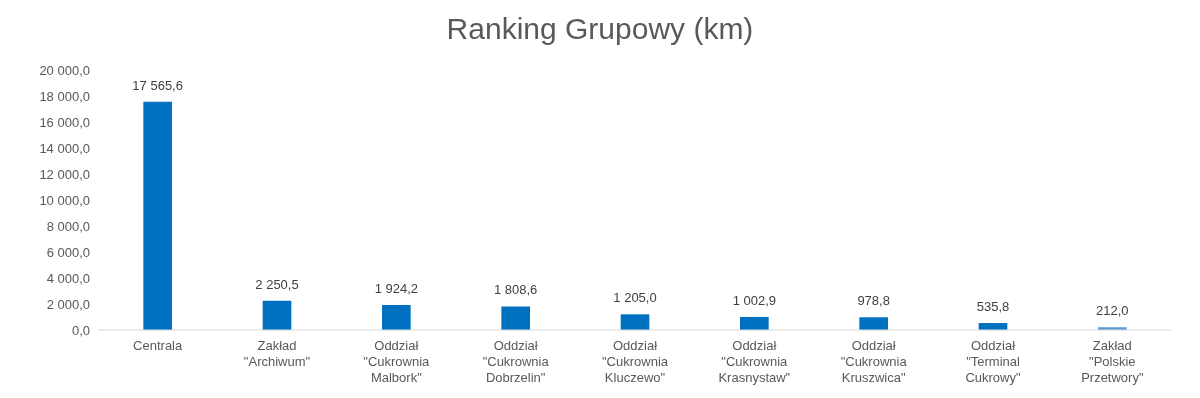 The height and width of the screenshot is (398, 1200). I want to click on y-tick-label: 8 000,0, so click(68, 226).